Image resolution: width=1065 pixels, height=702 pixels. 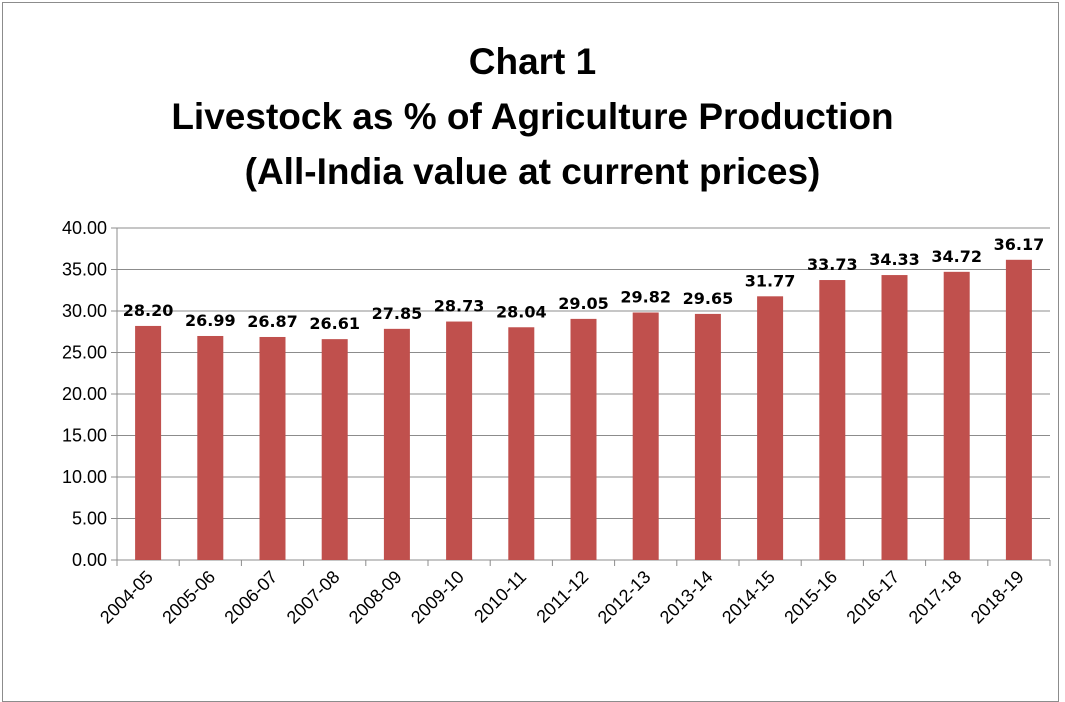 I want to click on x-tick-label: 2004-05, so click(x=126, y=597).